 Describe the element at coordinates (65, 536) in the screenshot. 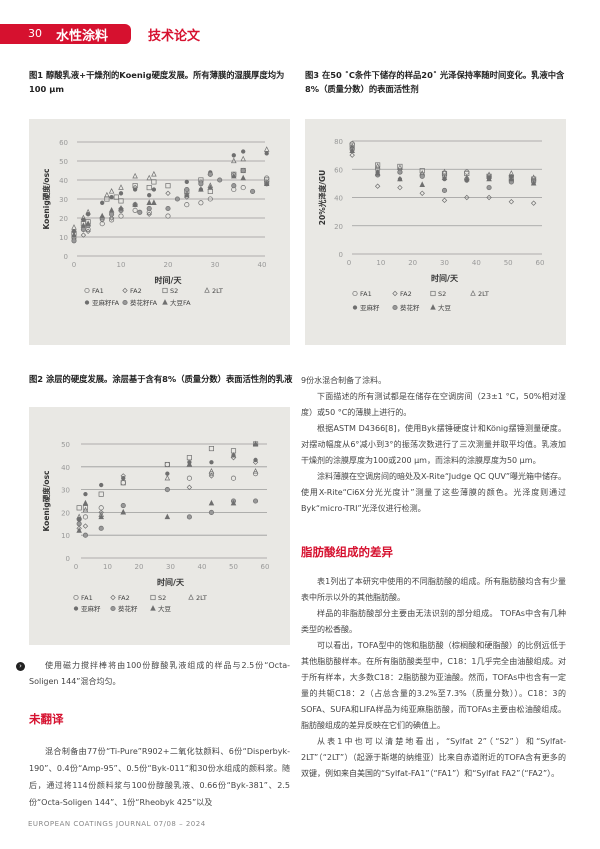

I see `y-tick-label: 10` at that location.